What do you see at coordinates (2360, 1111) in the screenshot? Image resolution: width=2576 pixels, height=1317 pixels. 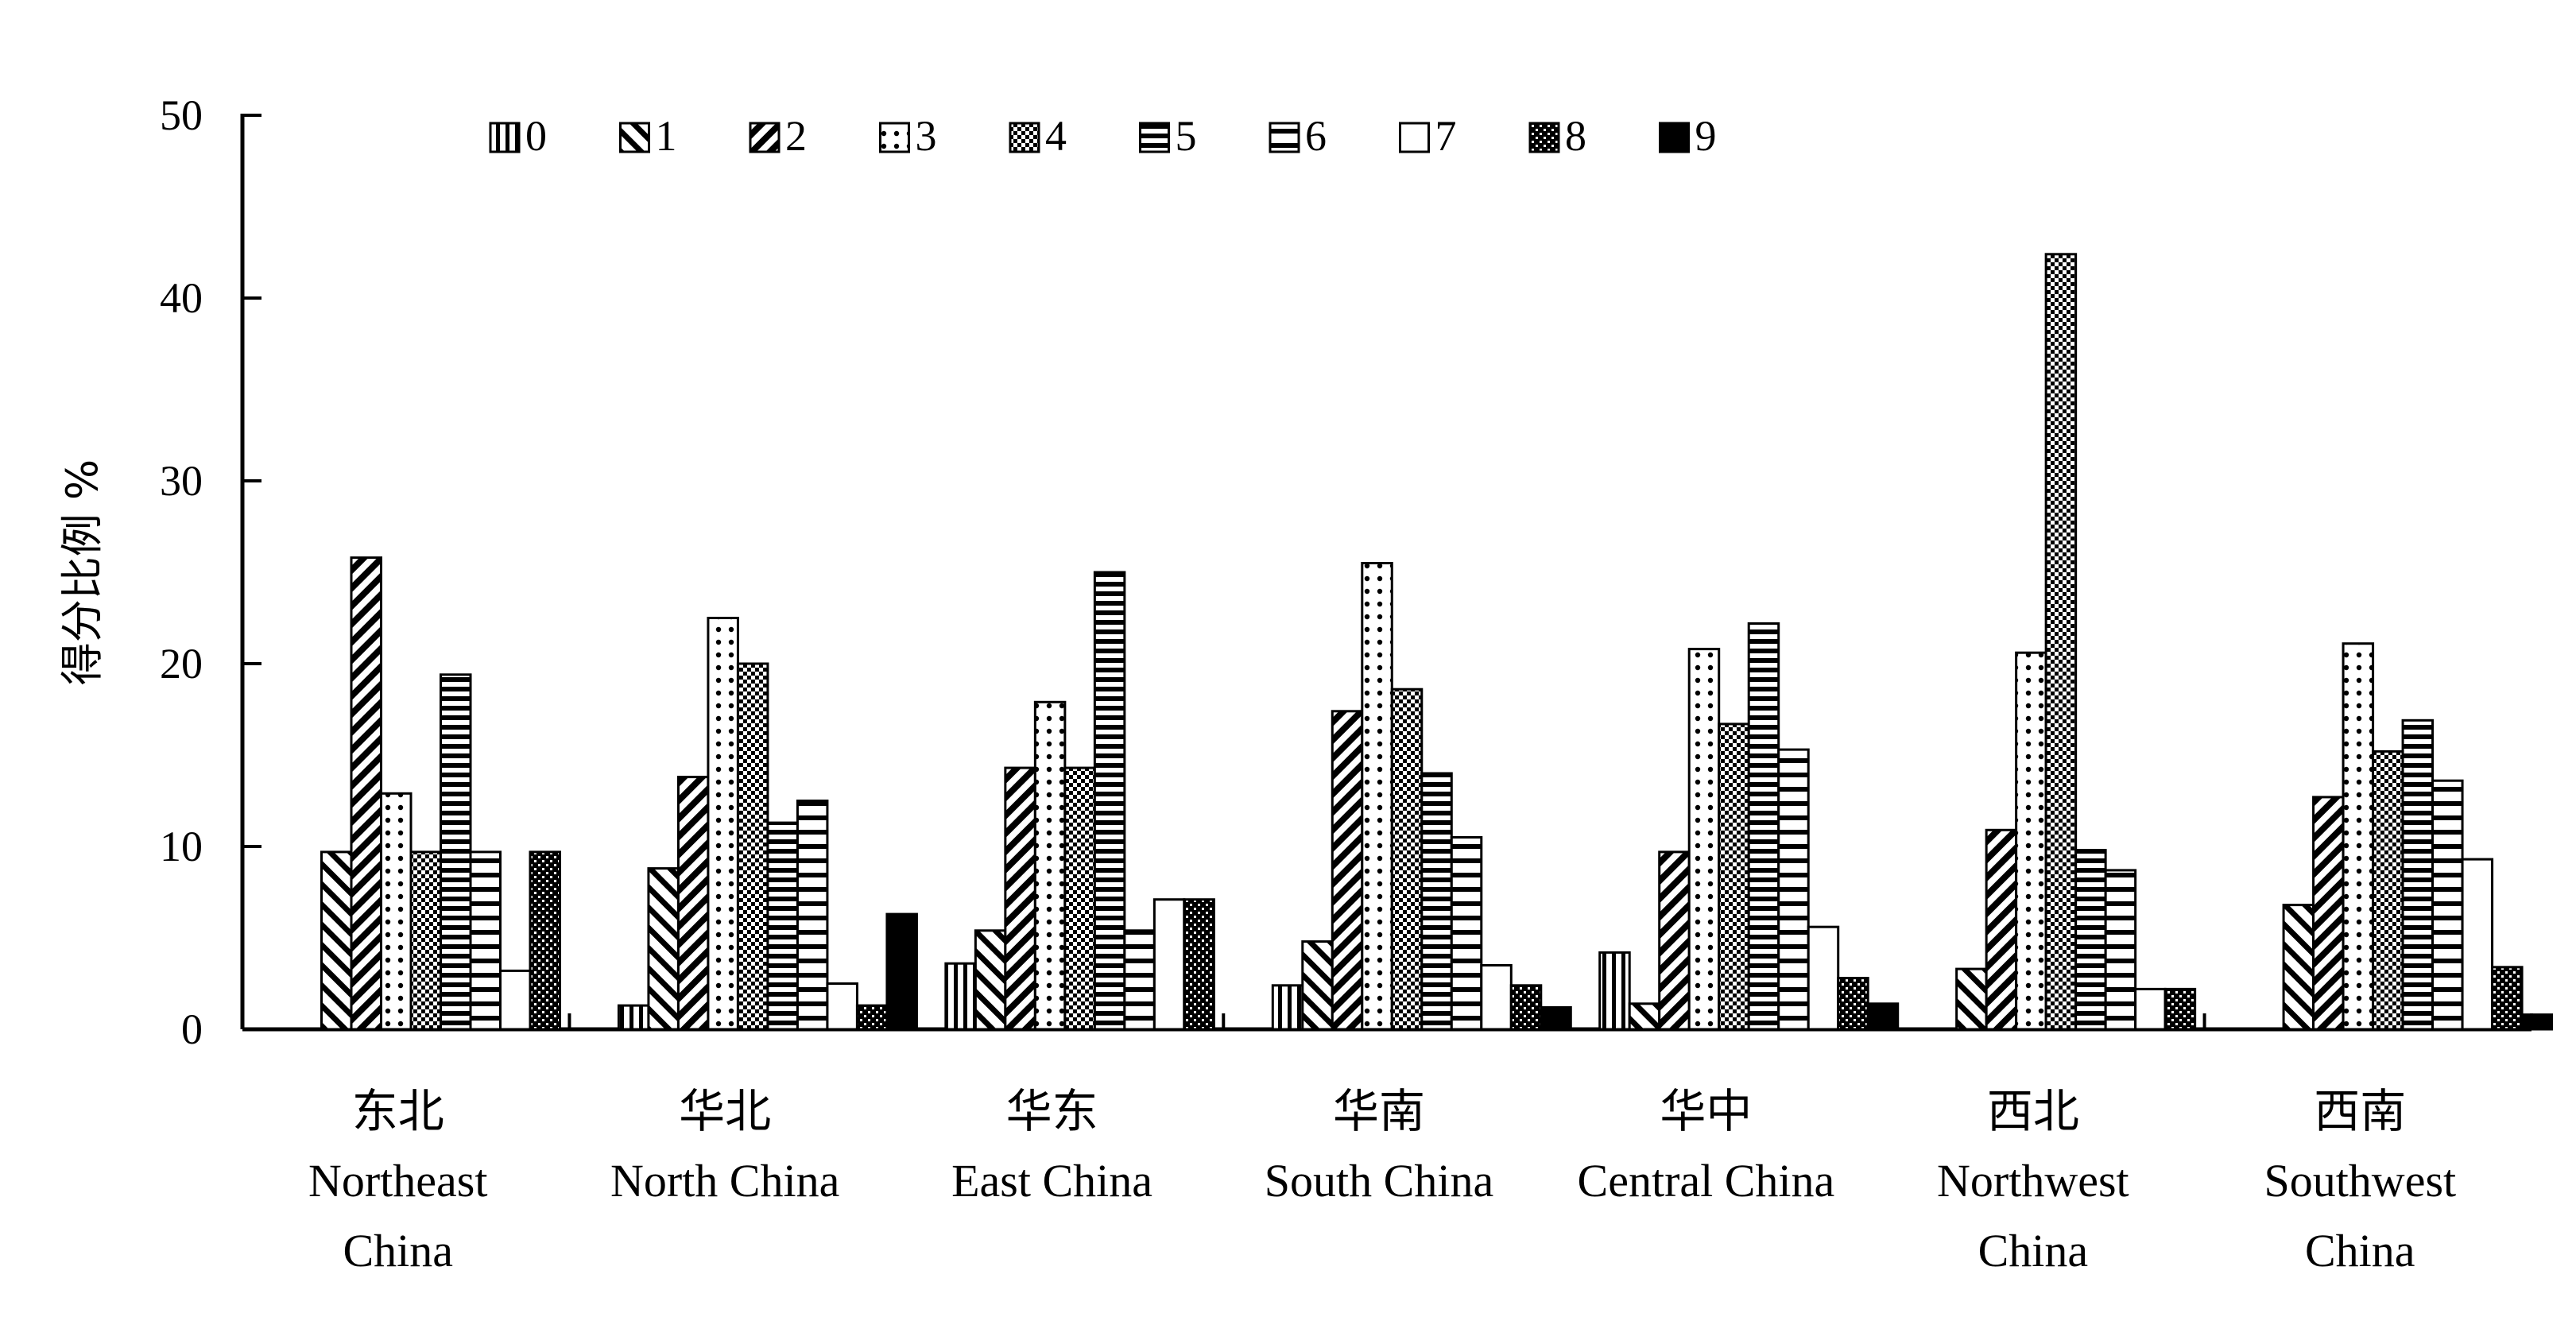 I see `category-label-cn: 西南` at bounding box center [2360, 1111].